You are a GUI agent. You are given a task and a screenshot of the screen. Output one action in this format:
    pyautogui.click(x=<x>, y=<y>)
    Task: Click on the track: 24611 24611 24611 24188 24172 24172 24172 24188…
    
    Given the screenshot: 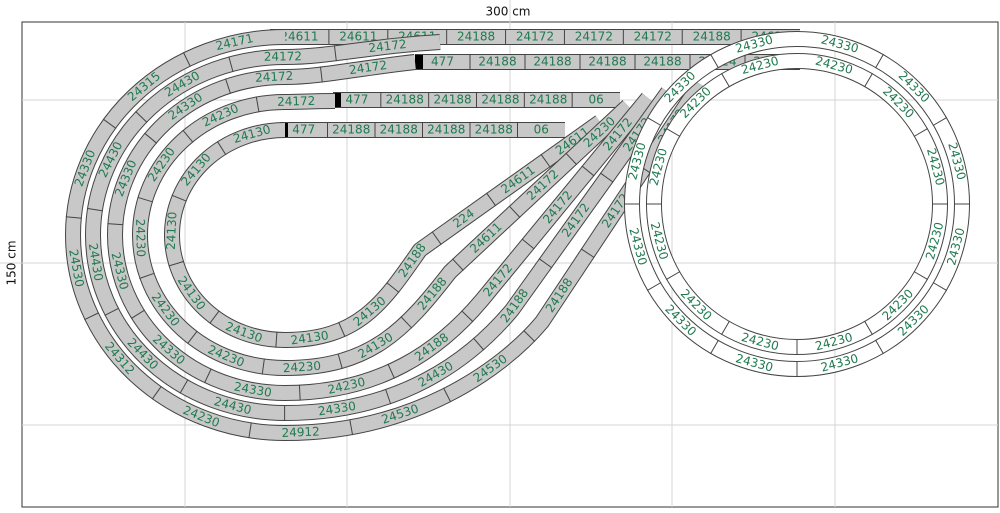 What is the action you would take?
    pyautogui.click(x=535, y=37)
    